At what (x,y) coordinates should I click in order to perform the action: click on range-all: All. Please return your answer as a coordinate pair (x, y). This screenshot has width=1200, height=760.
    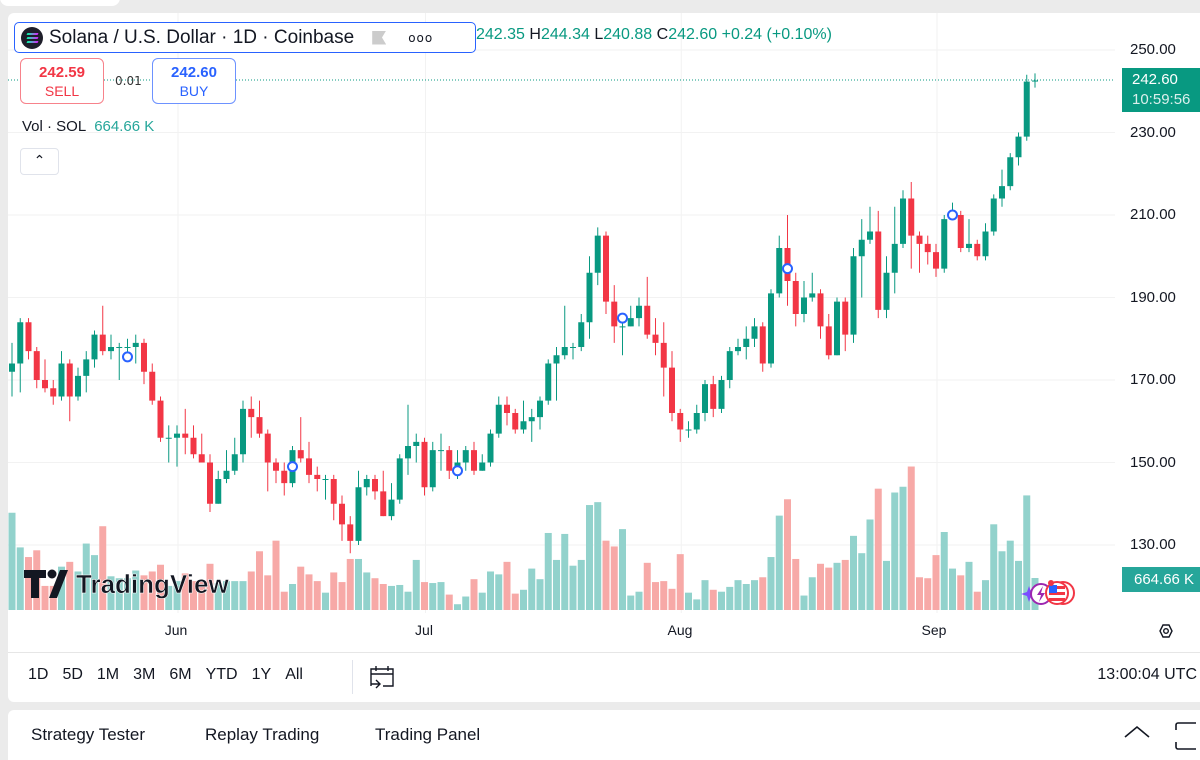
    Looking at the image, I should click on (294, 674).